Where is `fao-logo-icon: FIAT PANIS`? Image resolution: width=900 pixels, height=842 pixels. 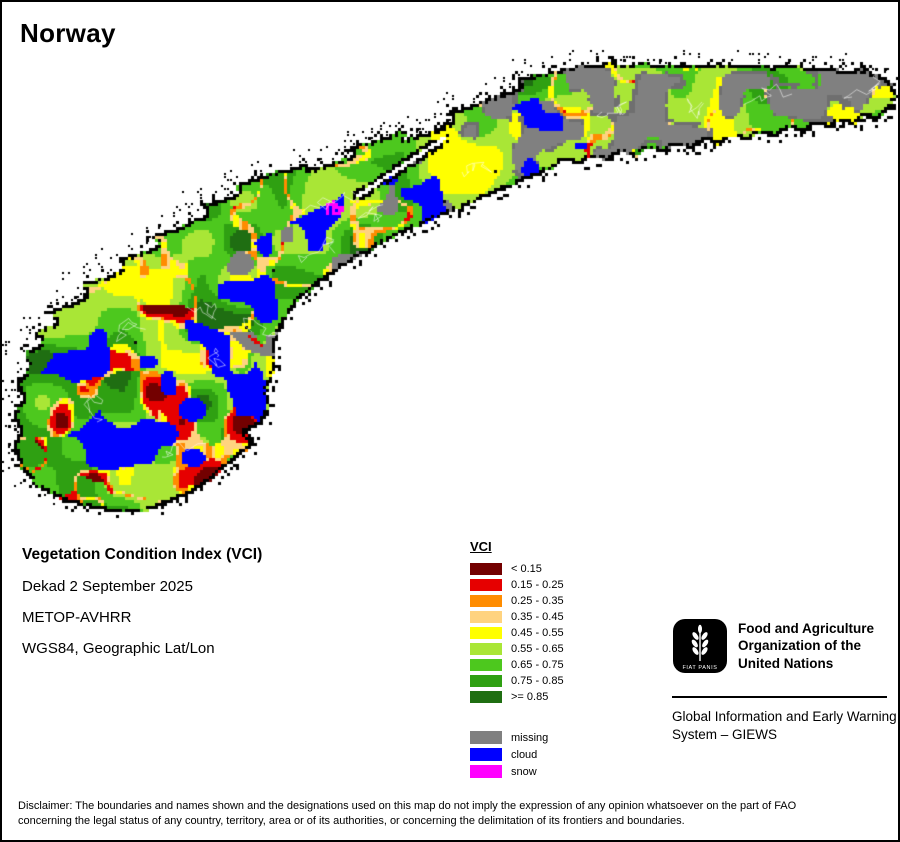 fao-logo-icon: FIAT PANIS is located at coordinates (700, 646).